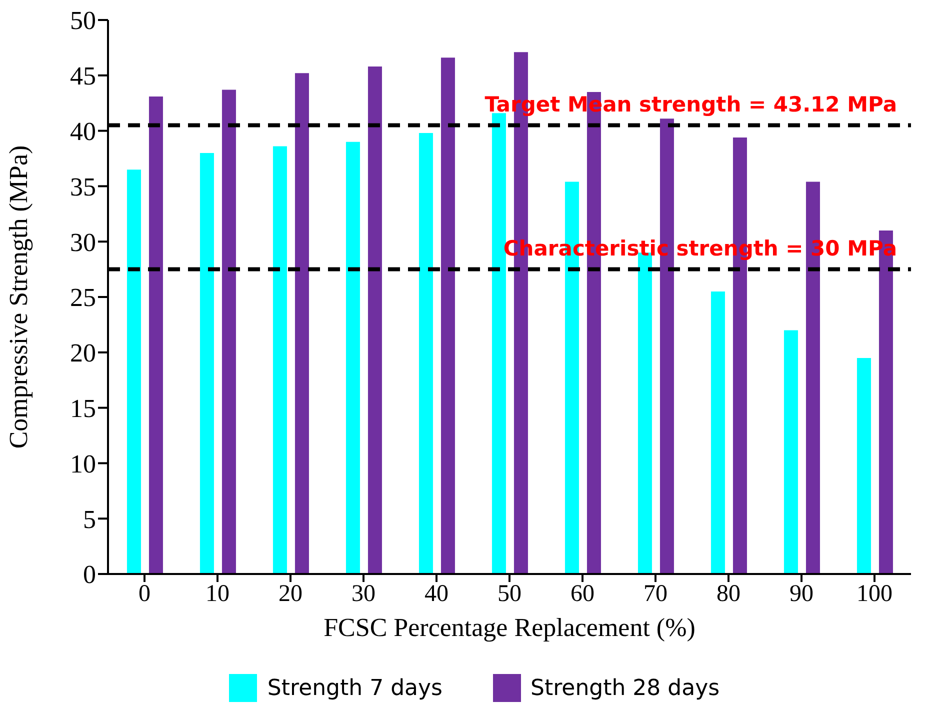 The width and height of the screenshot is (931, 720). I want to click on y-tick-label: 50, so click(83, 21).